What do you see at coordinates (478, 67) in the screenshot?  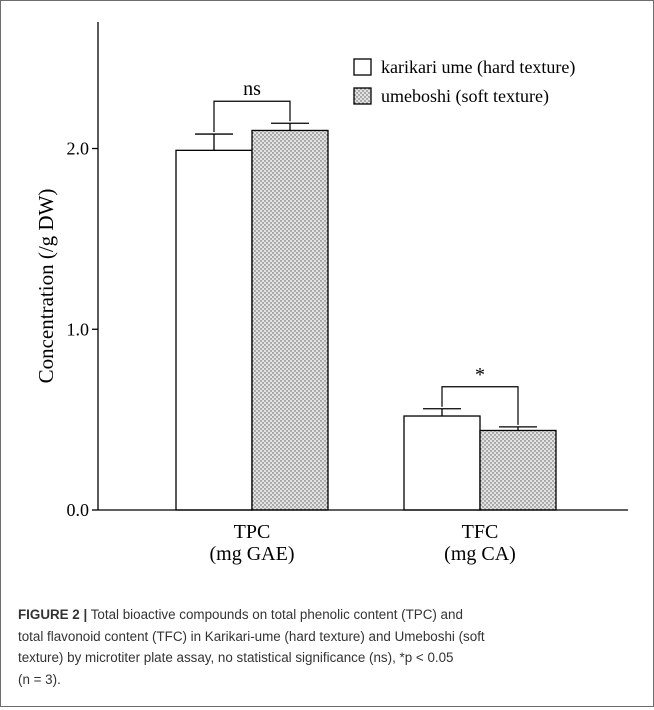 I see `legend-label-1: karikari ume (hard texture)` at bounding box center [478, 67].